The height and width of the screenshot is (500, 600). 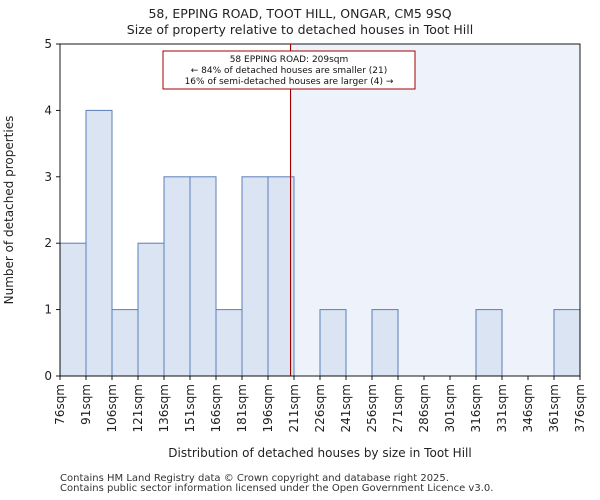 What do you see at coordinates (450, 408) in the screenshot?
I see `x-tick-label: 301sqm` at bounding box center [450, 408].